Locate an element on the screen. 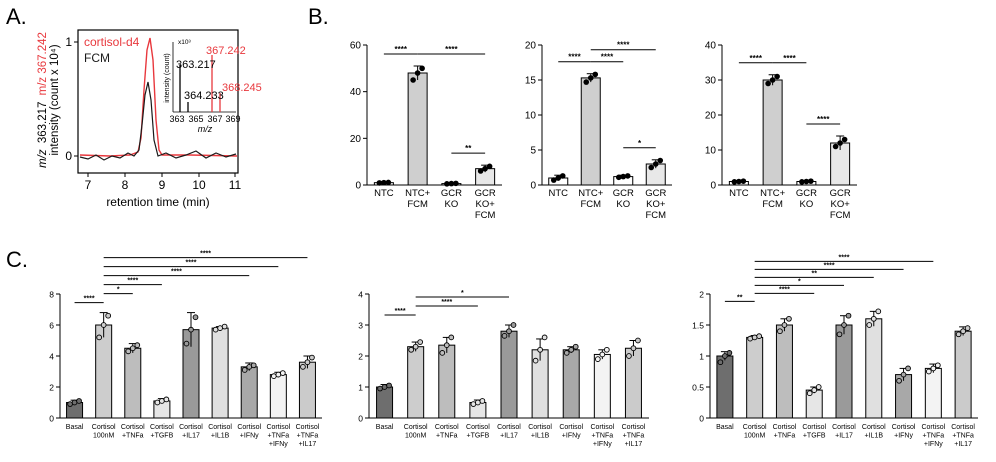 This screenshot has width=996, height=462. panel-a-ytick: 0 is located at coordinates (68, 156).